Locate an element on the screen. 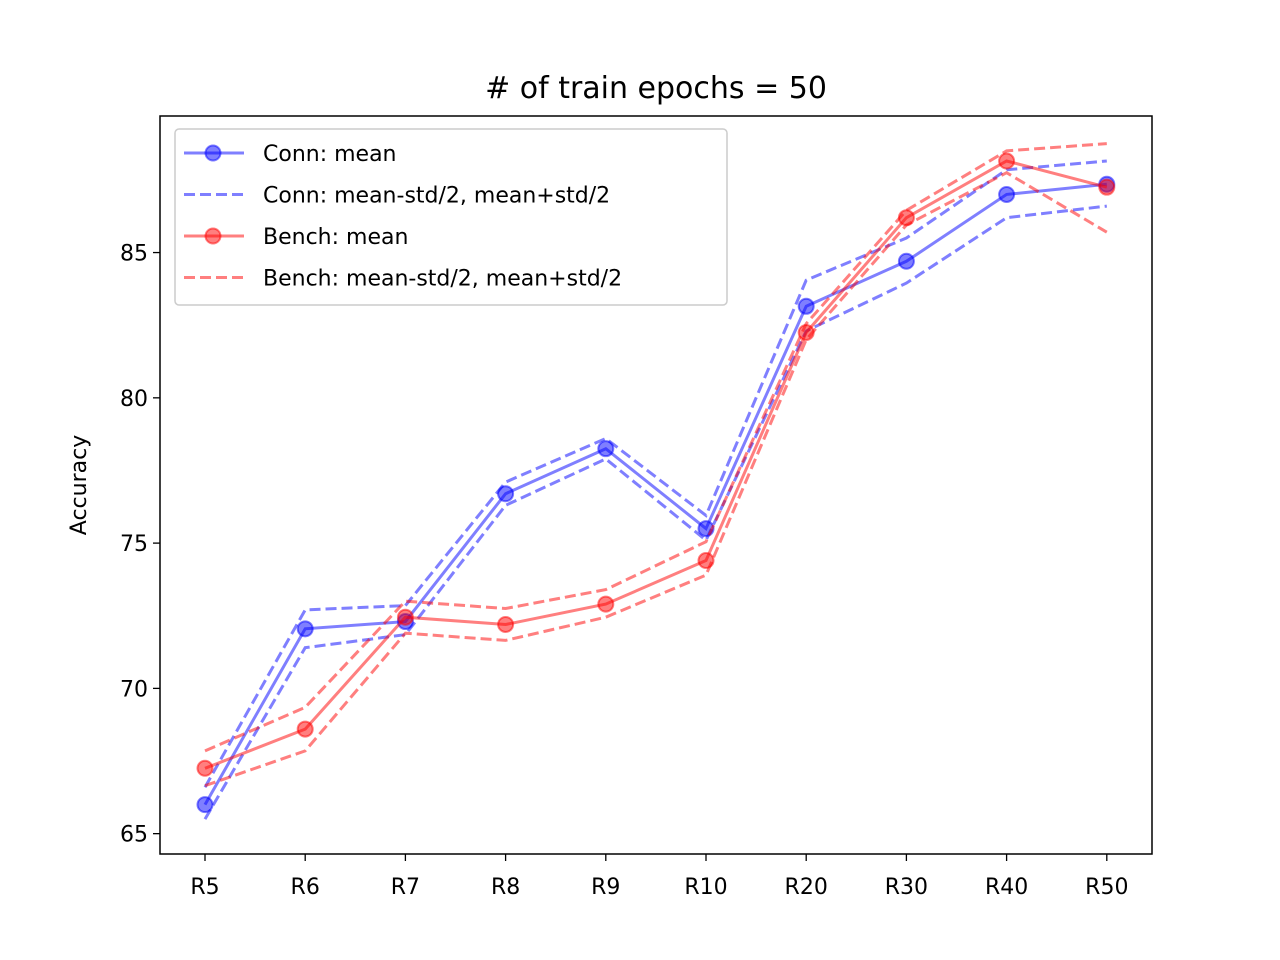  legend-box is located at coordinates (451, 217).